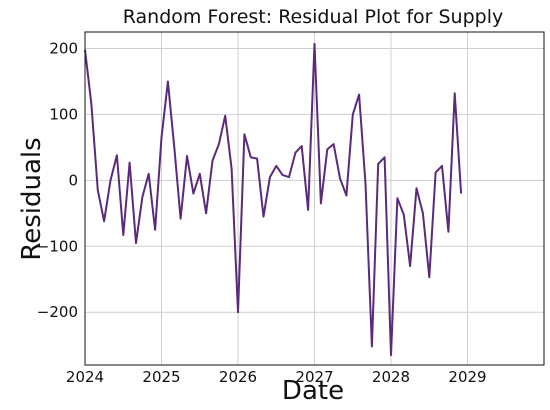  Describe the element at coordinates (32, 198) in the screenshot. I see `y-axis-label: Residuals` at that location.